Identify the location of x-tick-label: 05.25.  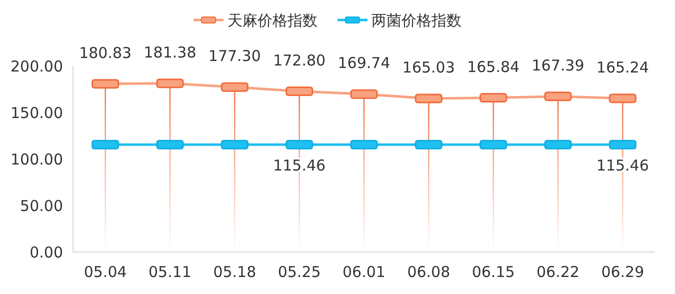
(299, 272).